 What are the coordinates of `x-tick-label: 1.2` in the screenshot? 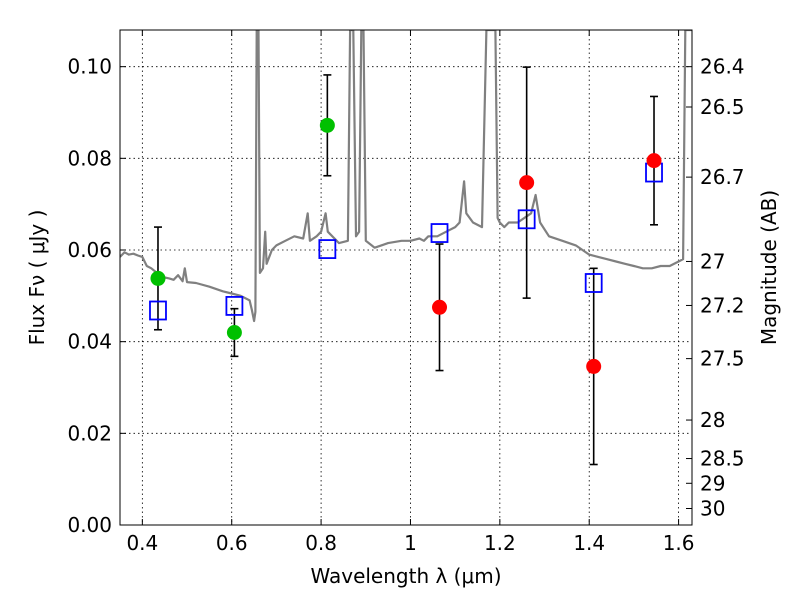 It's located at (500, 543).